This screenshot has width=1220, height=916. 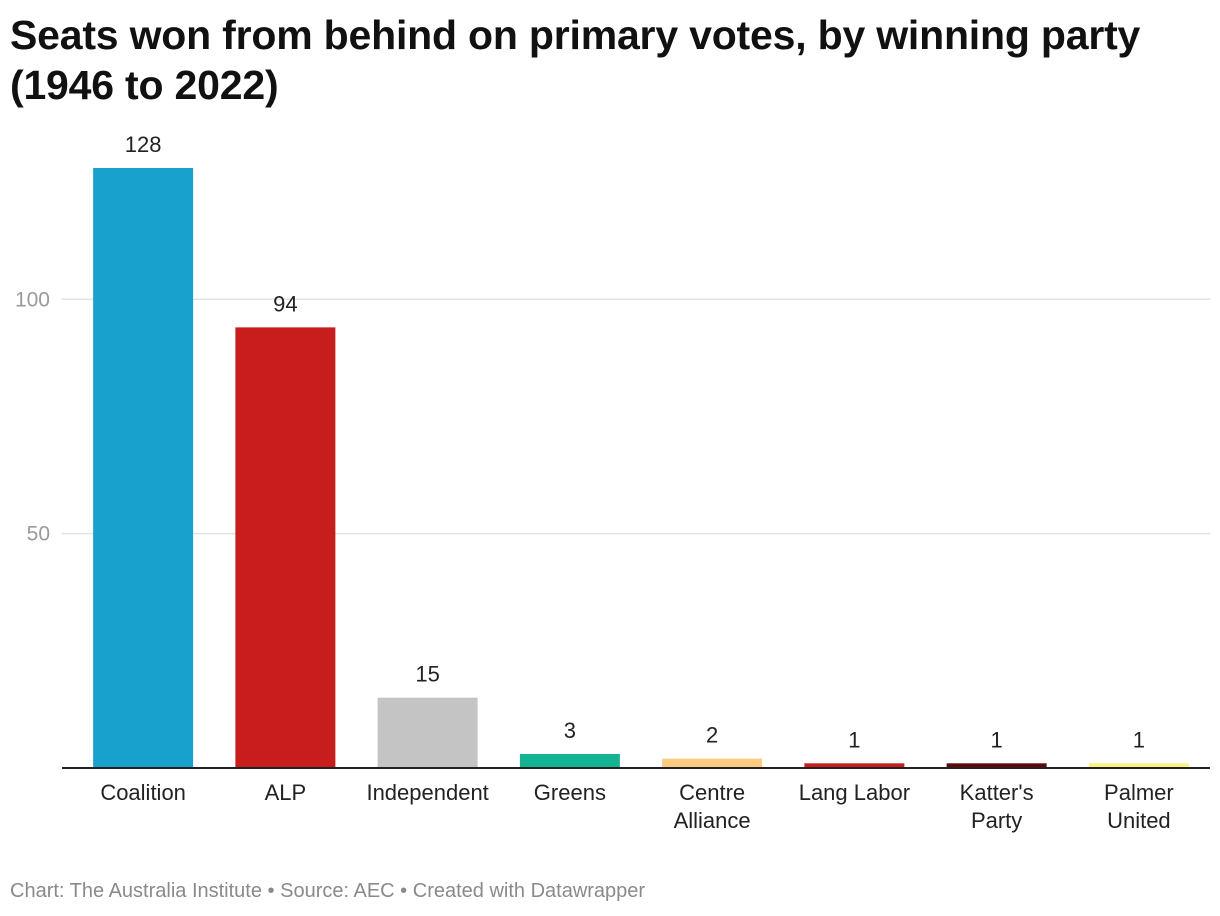 I want to click on bar-value-label: 128, so click(x=143, y=144).